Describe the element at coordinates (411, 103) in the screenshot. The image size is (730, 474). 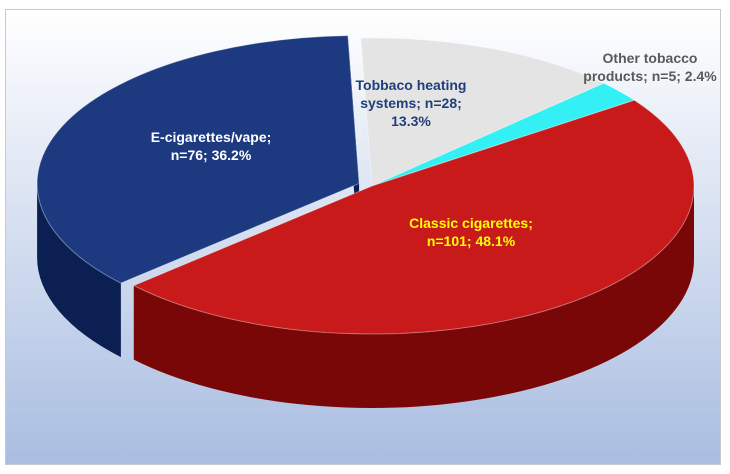
I see `data-label-tobbaco-heating-systems: Tobbaco heating systems; n=28; 13.3%` at that location.